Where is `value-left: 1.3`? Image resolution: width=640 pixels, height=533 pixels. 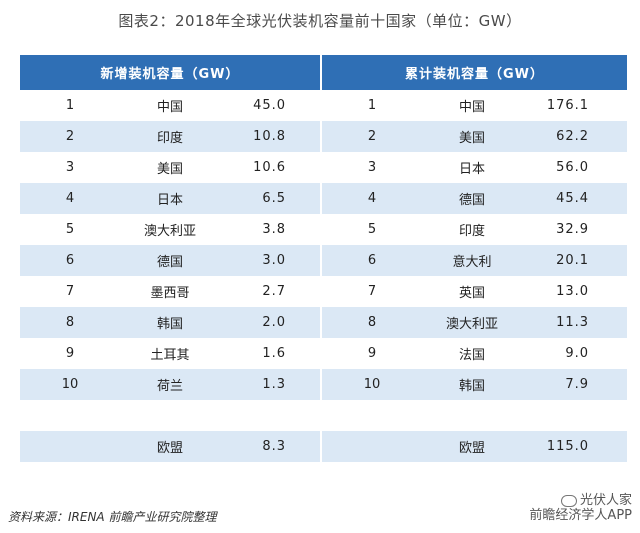
value-left: 1.3 is located at coordinates (270, 384).